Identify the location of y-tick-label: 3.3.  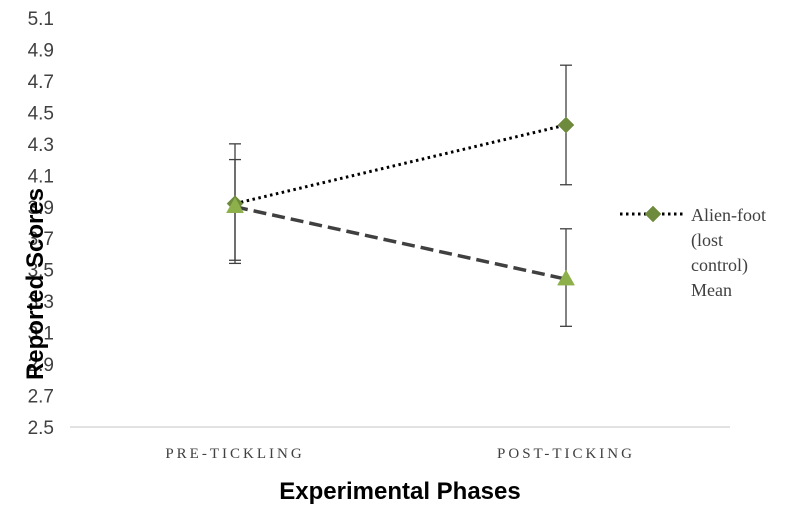
(41, 302).